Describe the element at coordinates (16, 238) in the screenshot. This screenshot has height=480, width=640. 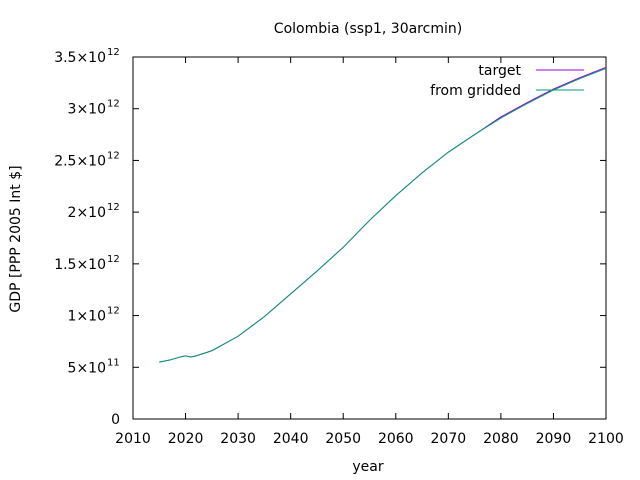
I see `y-axis-label: GDP [PPP 2005 Int $]` at that location.